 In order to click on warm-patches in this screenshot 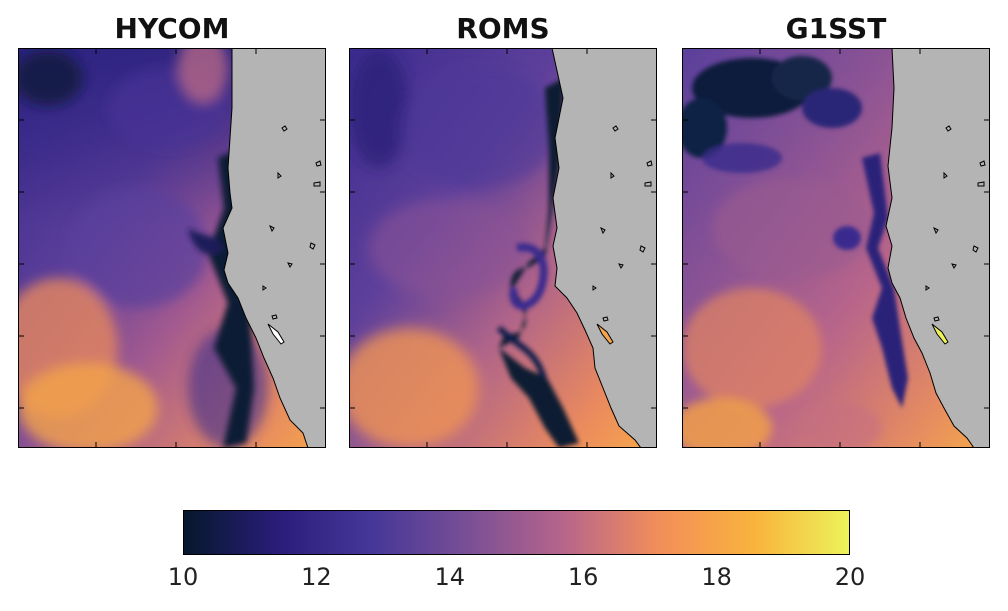, I will do `click(782, 313)`.